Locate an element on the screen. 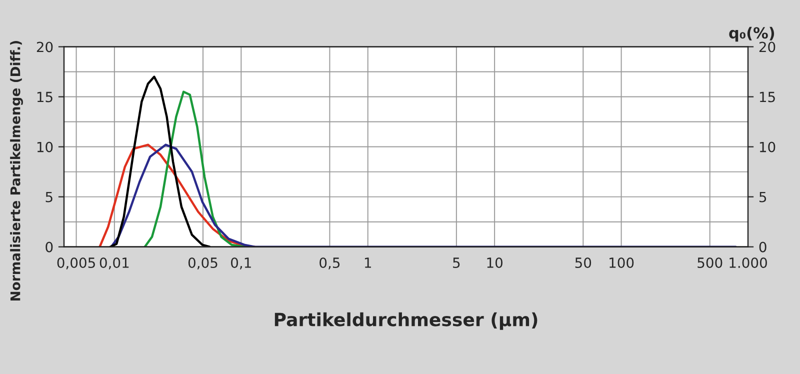 The height and width of the screenshot is (374, 800). y-tick-label: 20 is located at coordinates (44, 47).